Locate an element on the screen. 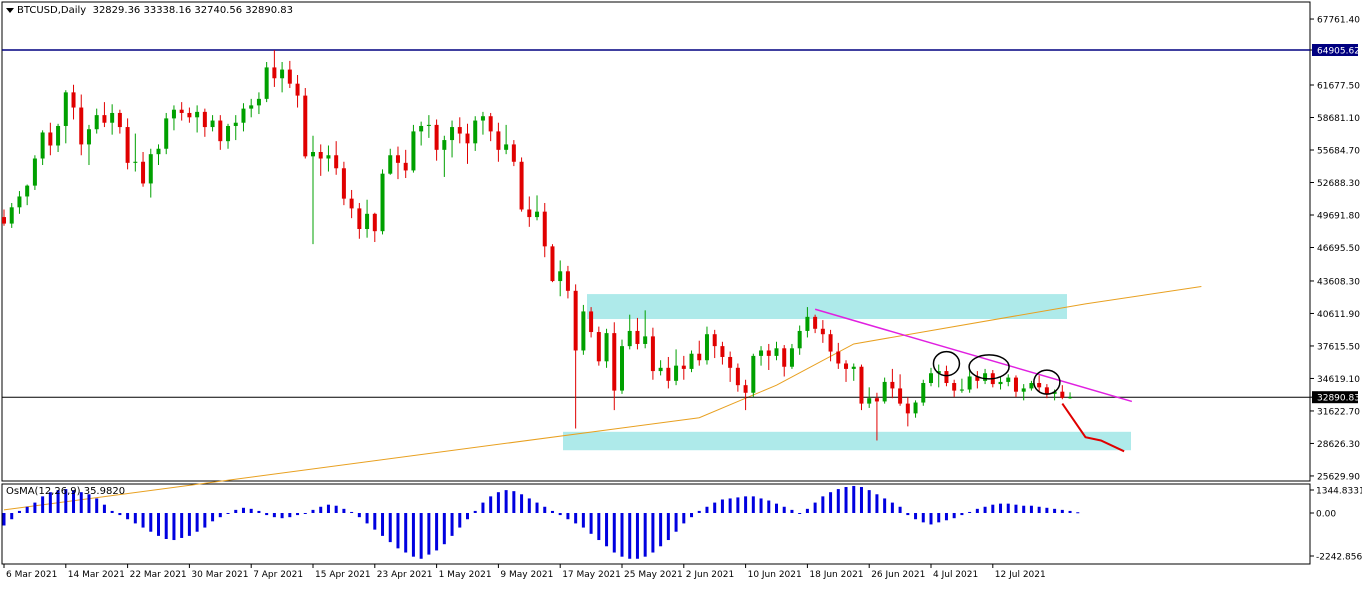  date-tick-label: 22 Mar 2021 is located at coordinates (158, 575).